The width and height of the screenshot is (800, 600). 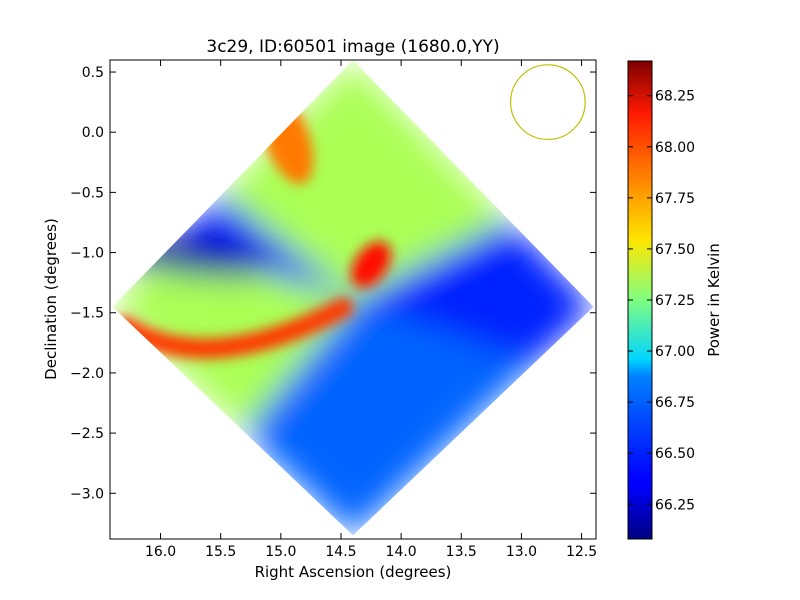 I want to click on y-tick-label: −1.5, so click(x=87, y=314).